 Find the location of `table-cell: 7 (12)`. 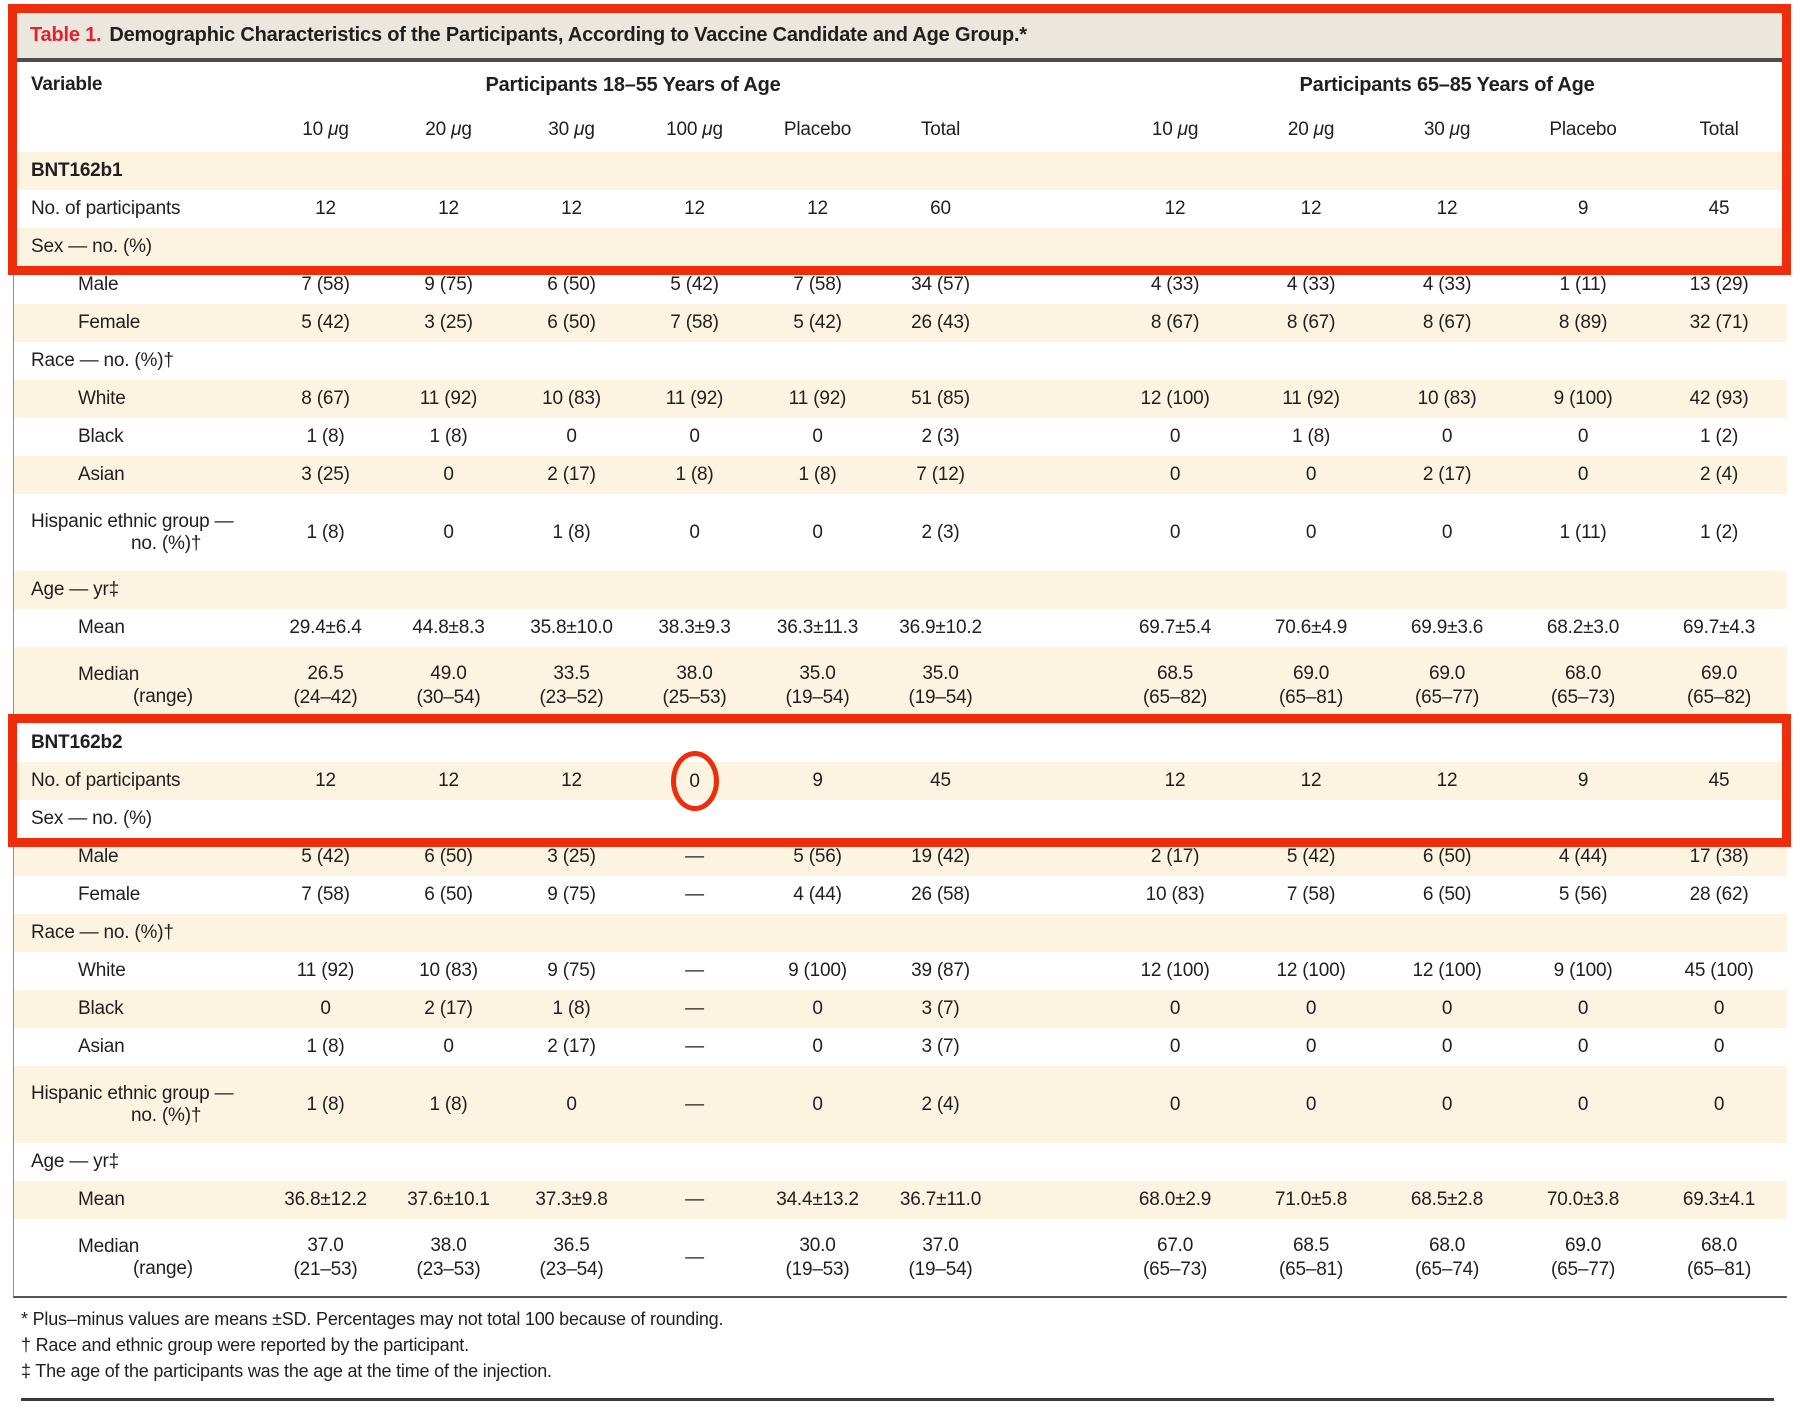

table-cell: 7 (12) is located at coordinates (941, 475).